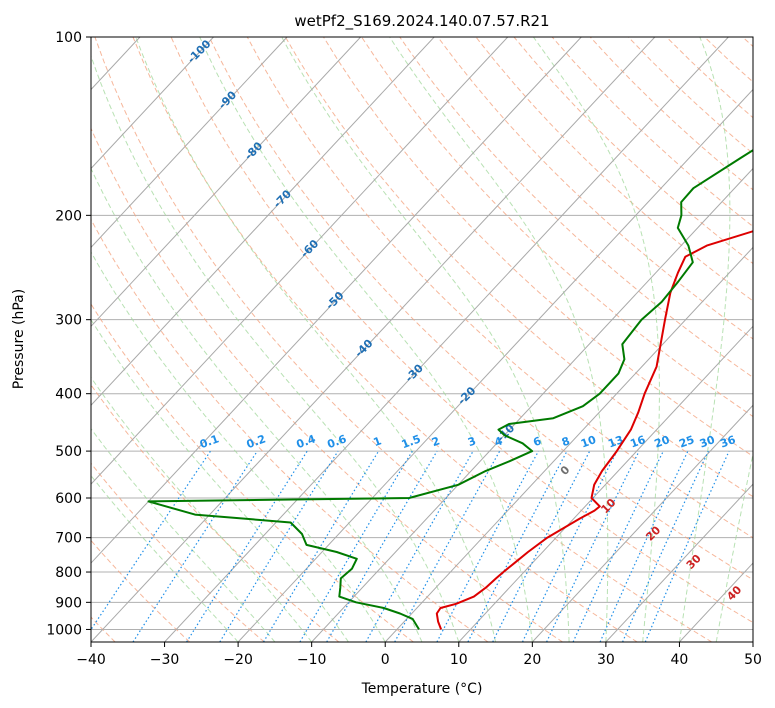  Describe the element at coordinates (734, 593) in the screenshot. I see `moist-adiabat-label: 40` at that location.